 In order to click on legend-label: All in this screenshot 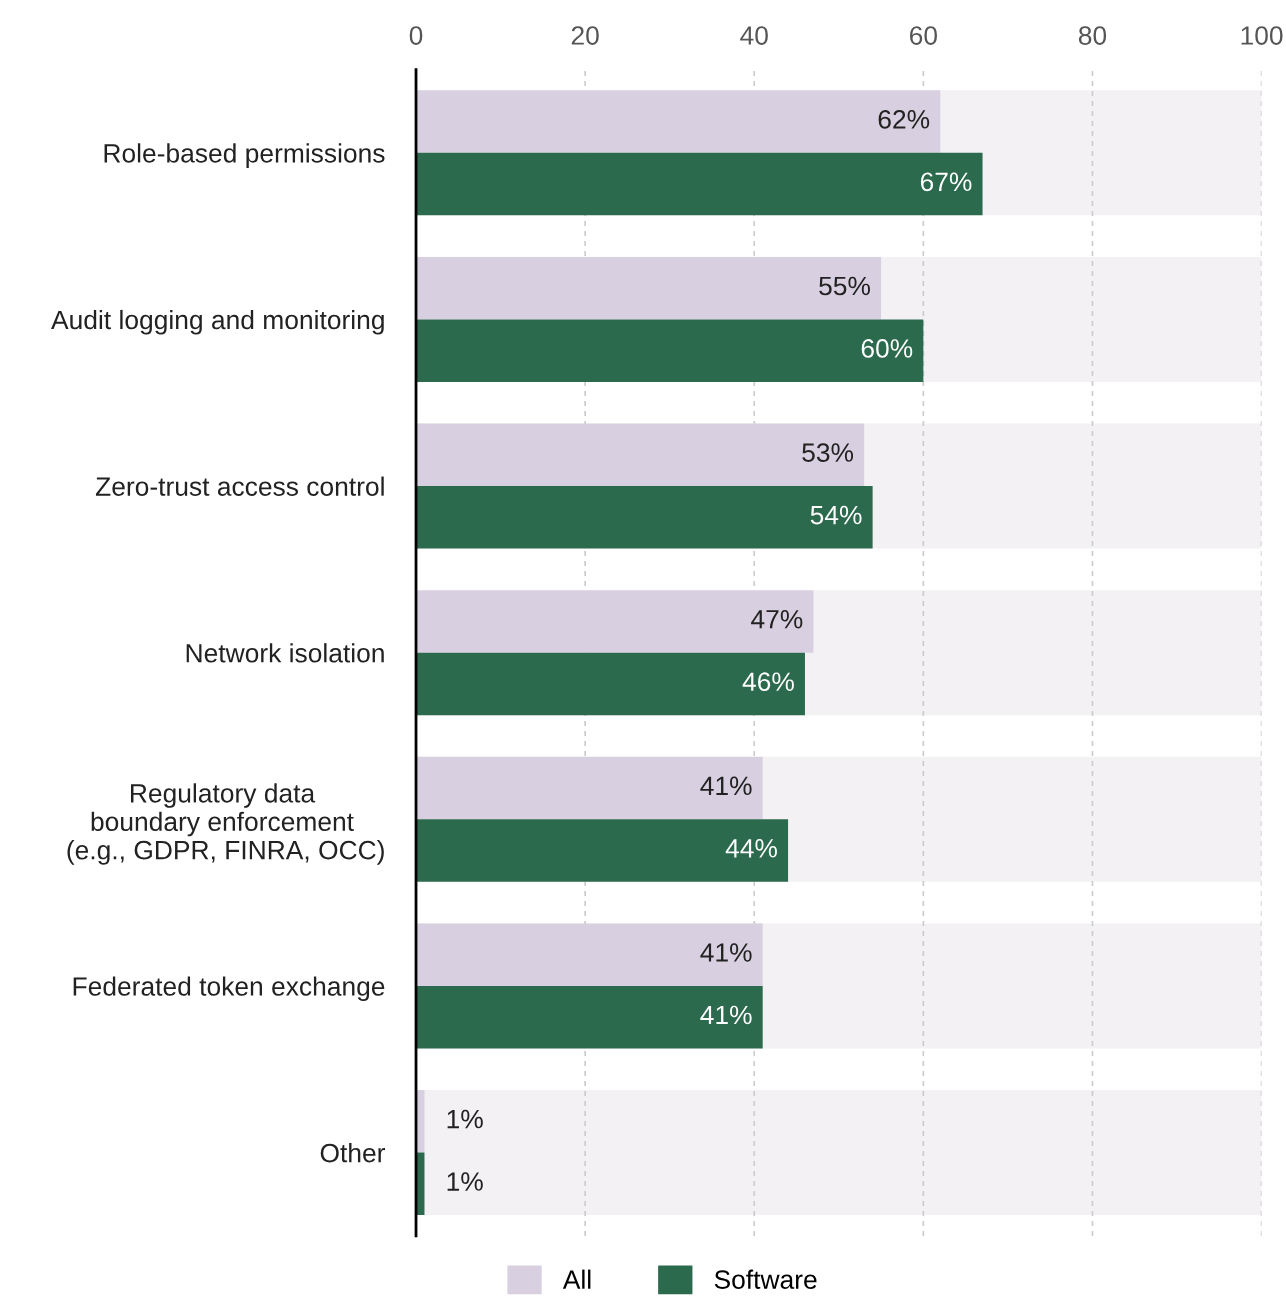, I will do `click(576, 1279)`.